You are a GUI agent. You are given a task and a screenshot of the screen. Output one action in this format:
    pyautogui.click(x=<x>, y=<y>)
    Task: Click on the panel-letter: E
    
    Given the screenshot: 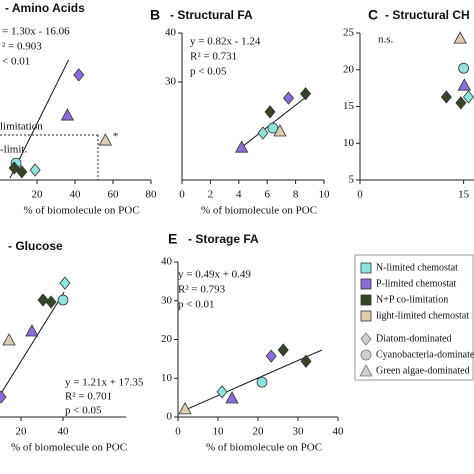 What is the action you would take?
    pyautogui.click(x=172, y=239)
    